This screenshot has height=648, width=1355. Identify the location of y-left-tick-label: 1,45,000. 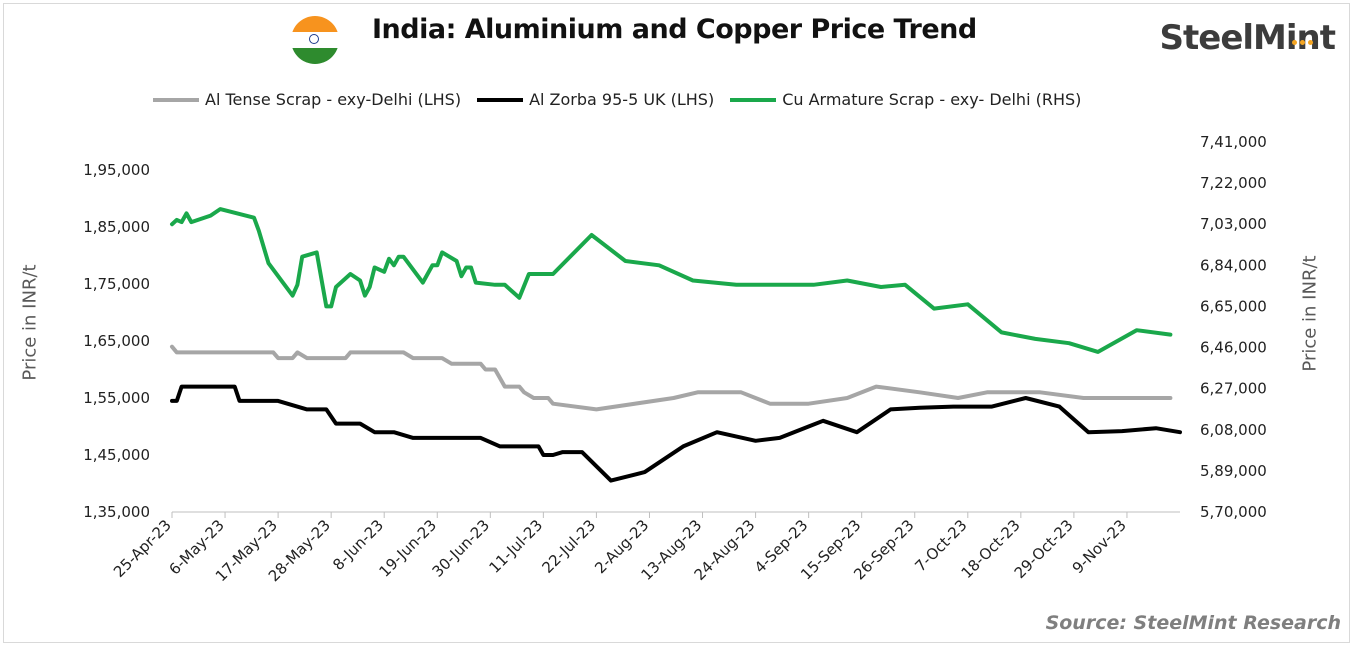
(116, 455).